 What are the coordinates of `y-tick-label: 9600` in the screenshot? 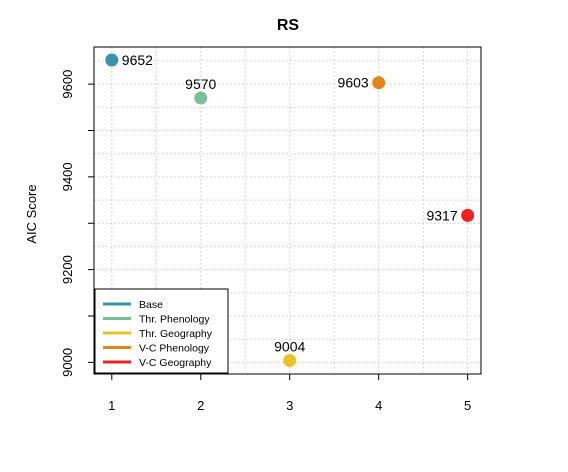 It's located at (67, 84).